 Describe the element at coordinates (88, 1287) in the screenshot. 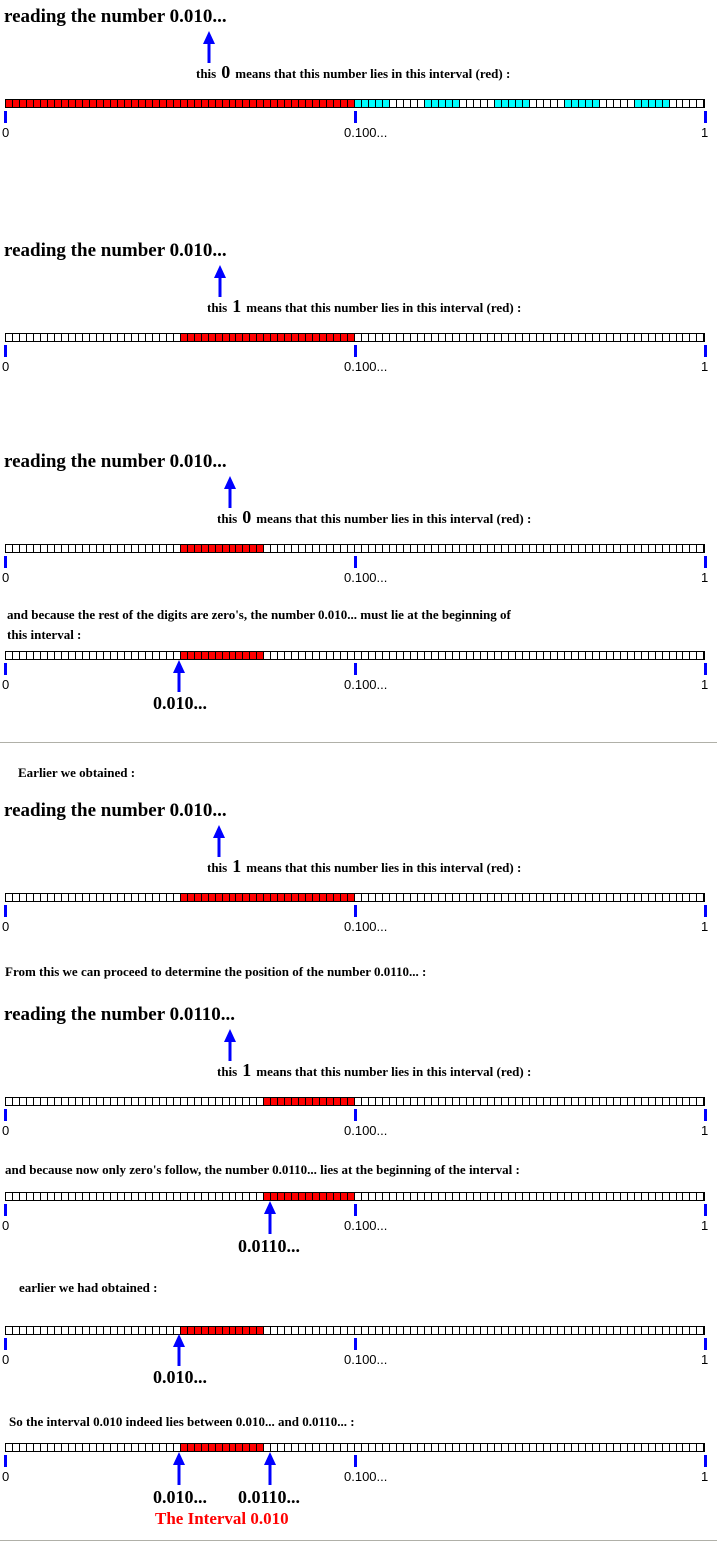

I see `explanation-text: earlier we had obtained :` at that location.